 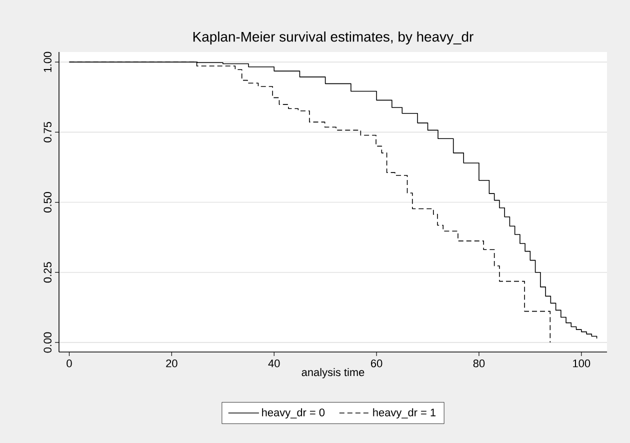 What do you see at coordinates (69, 364) in the screenshot?
I see `x-tick-label: 0` at bounding box center [69, 364].